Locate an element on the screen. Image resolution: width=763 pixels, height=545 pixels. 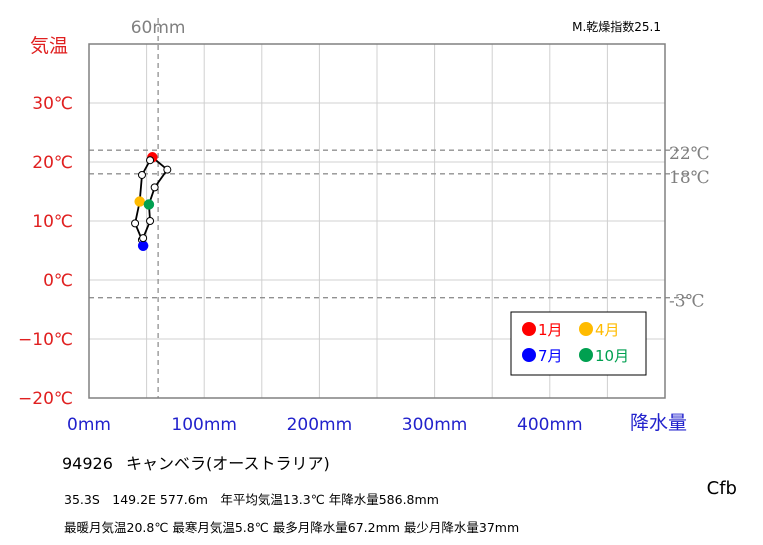
y-tick-label: −10℃ is located at coordinates (45, 340).